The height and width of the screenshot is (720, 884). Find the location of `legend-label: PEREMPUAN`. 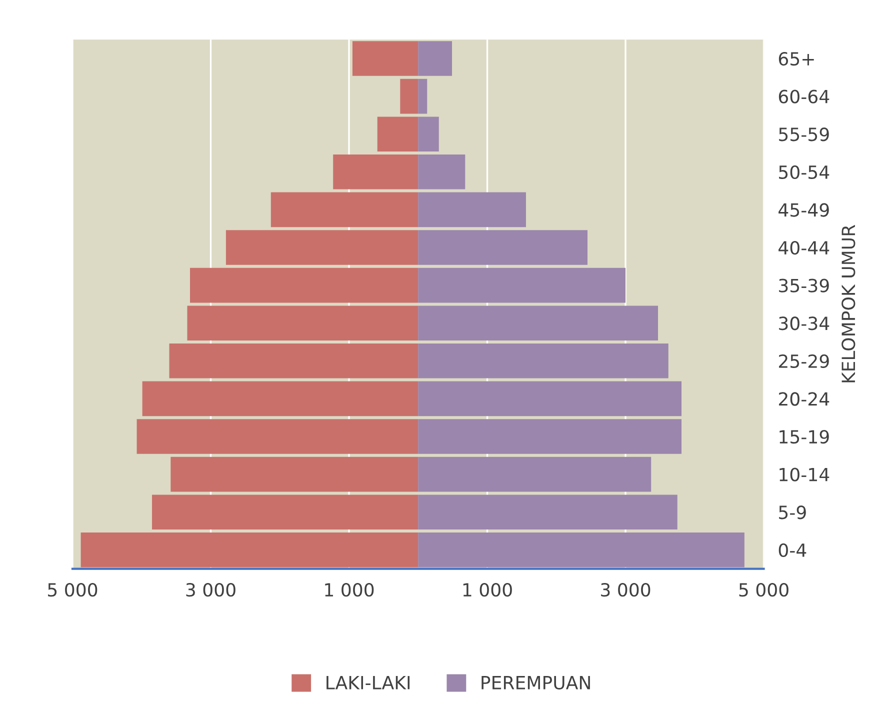

legend-label: PEREMPUAN is located at coordinates (536, 683).